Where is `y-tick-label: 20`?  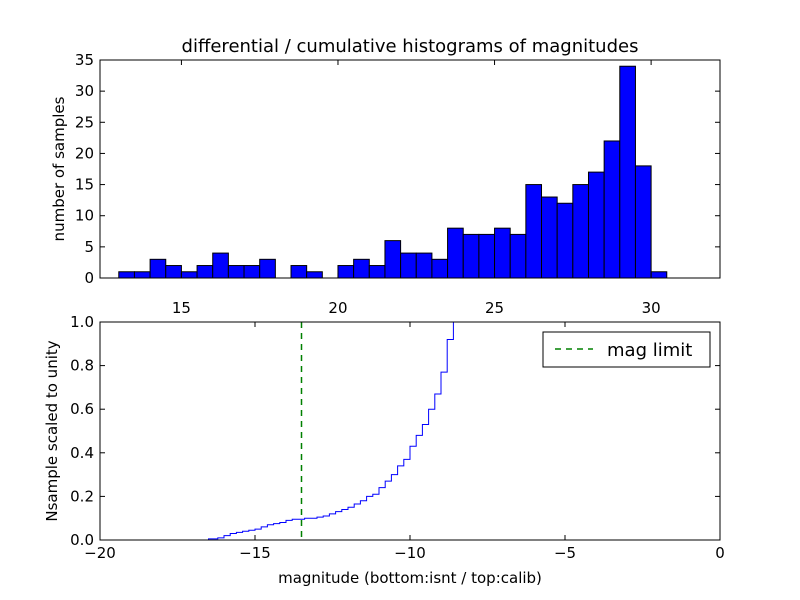
y-tick-label: 20 is located at coordinates (84, 153).